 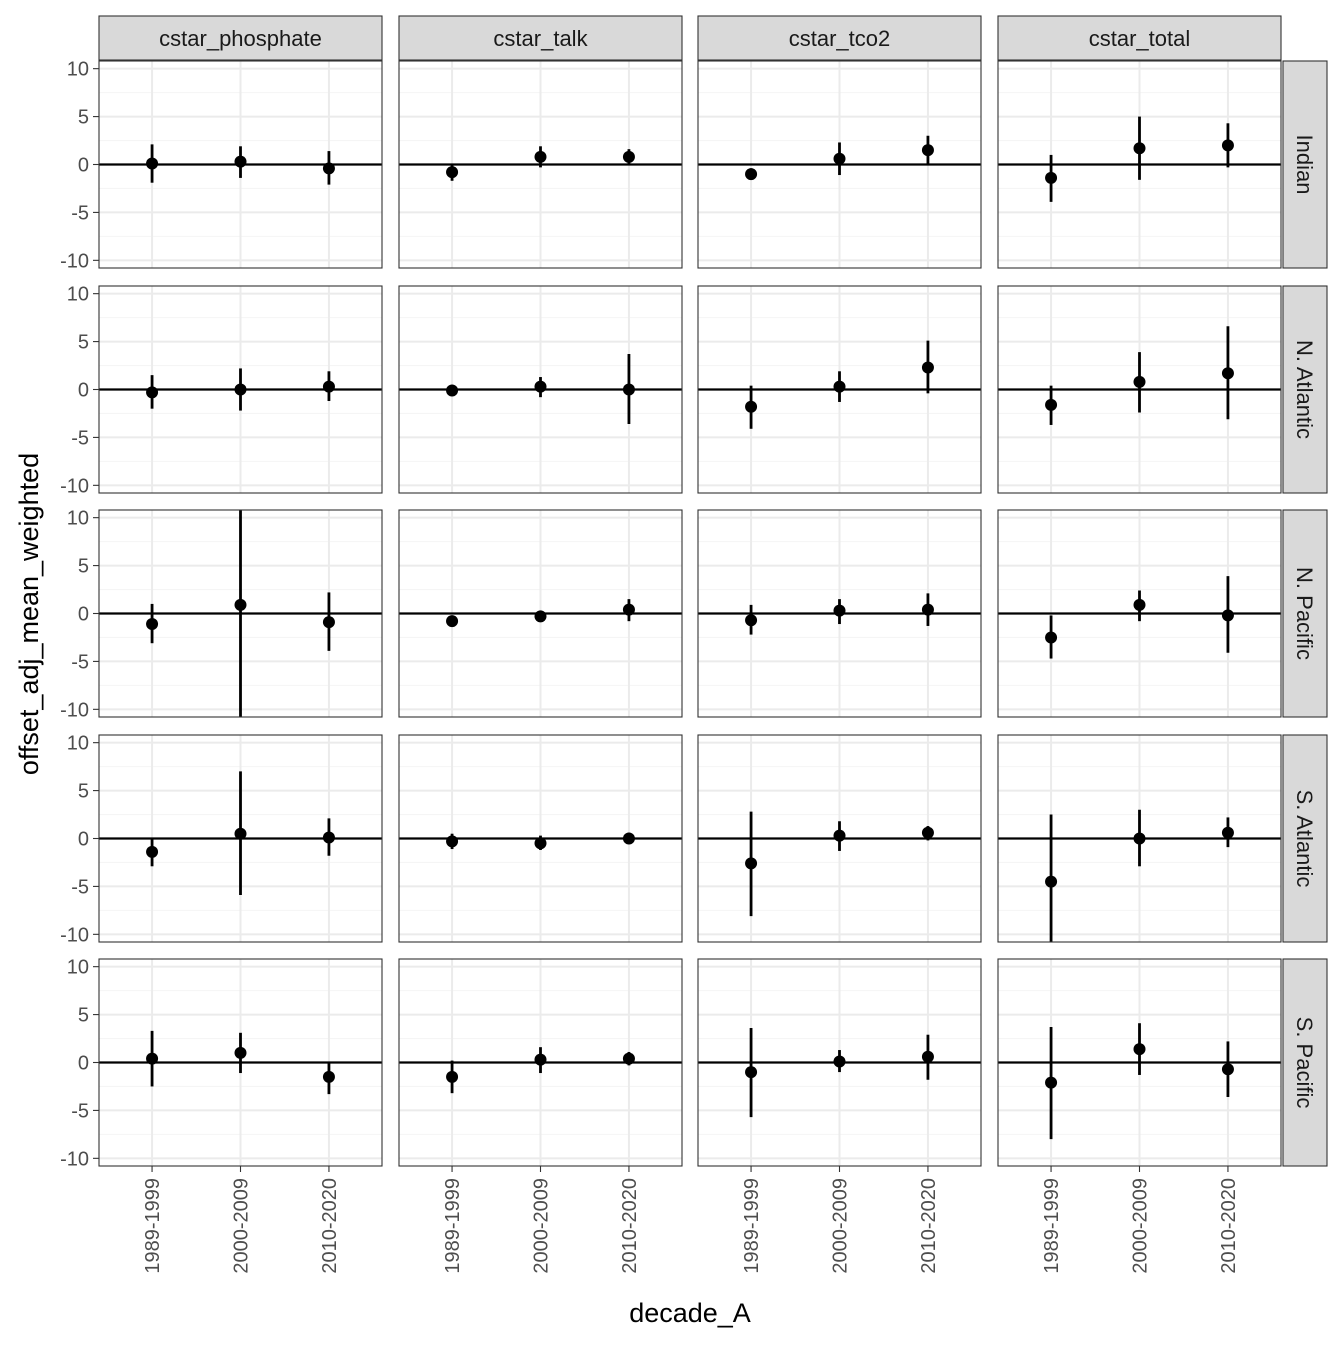 I want to click on facet-strip-cstar_phosphate, so click(x=240, y=38).